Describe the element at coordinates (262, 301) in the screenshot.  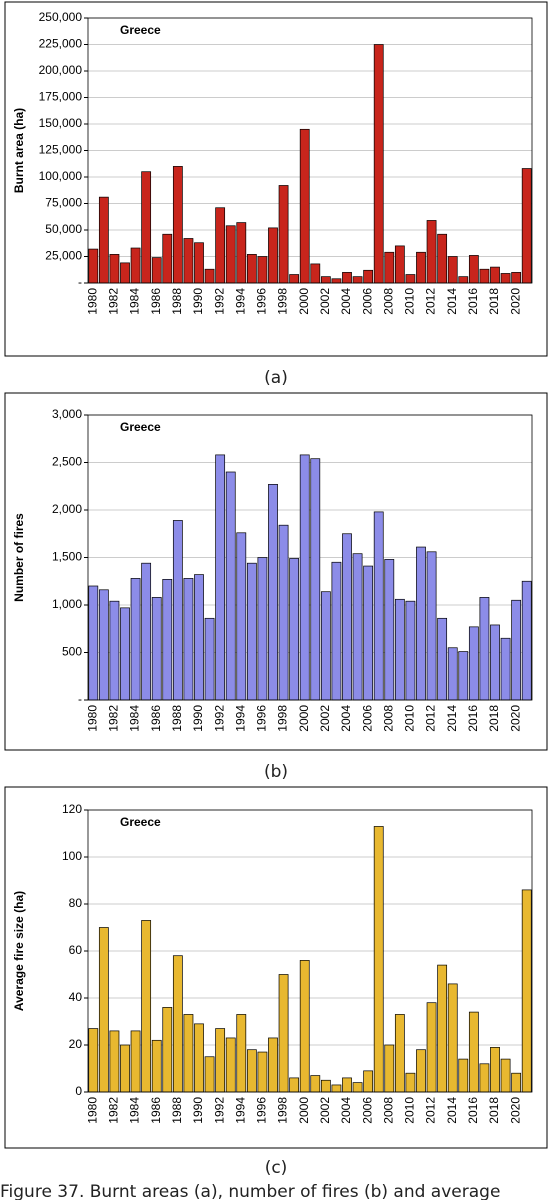
I see `x-tick-label: 1996` at that location.